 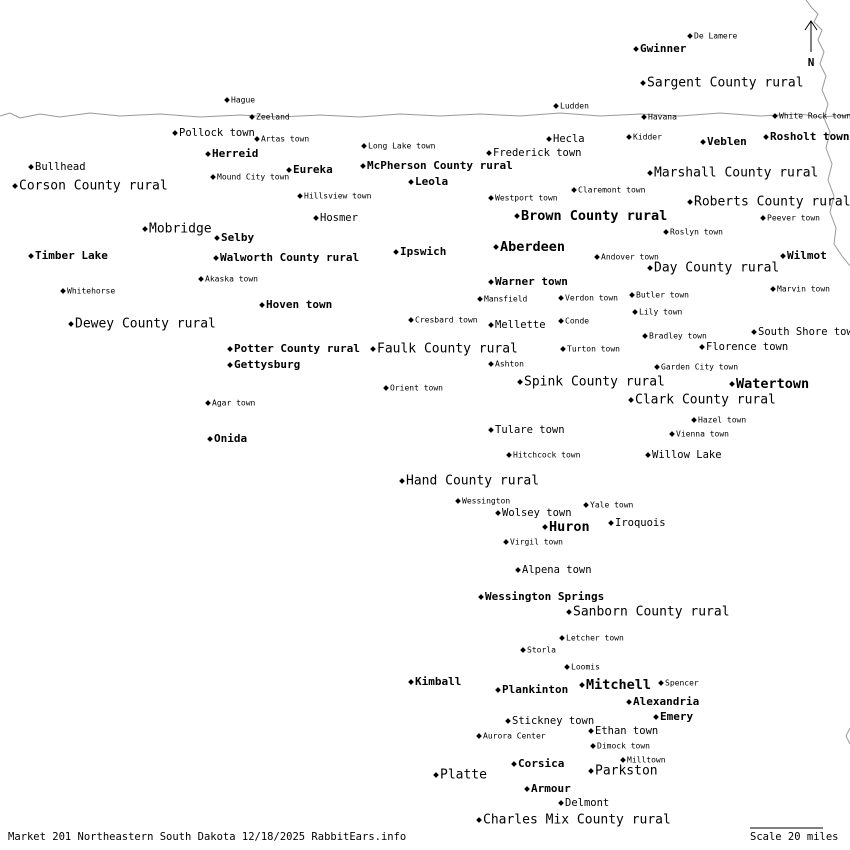 What do you see at coordinates (595, 638) in the screenshot?
I see `place-label: Letcher town` at bounding box center [595, 638].